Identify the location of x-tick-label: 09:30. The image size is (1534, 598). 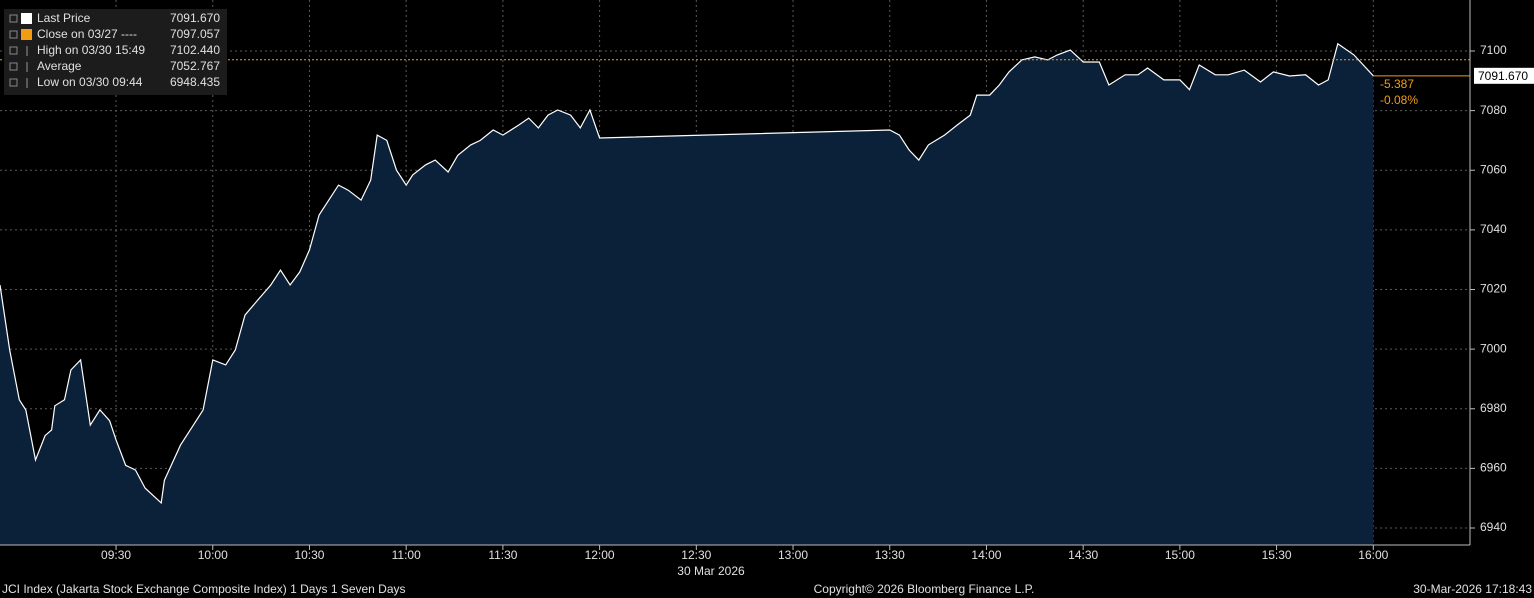
(116, 555).